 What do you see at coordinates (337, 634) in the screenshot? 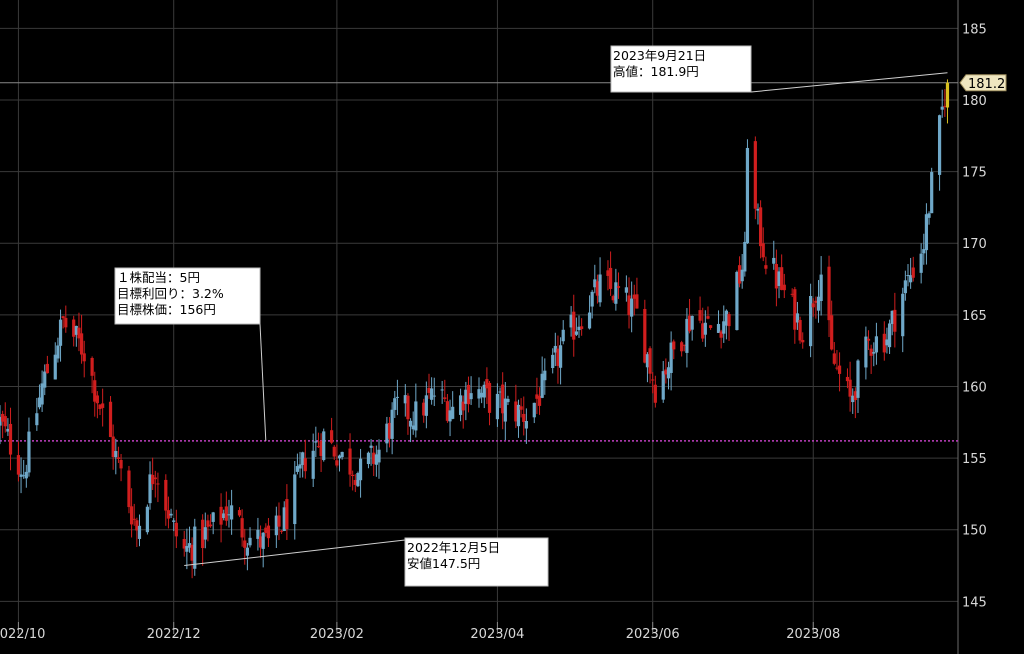
I see `x-tick-label: 2023/02` at bounding box center [337, 634].